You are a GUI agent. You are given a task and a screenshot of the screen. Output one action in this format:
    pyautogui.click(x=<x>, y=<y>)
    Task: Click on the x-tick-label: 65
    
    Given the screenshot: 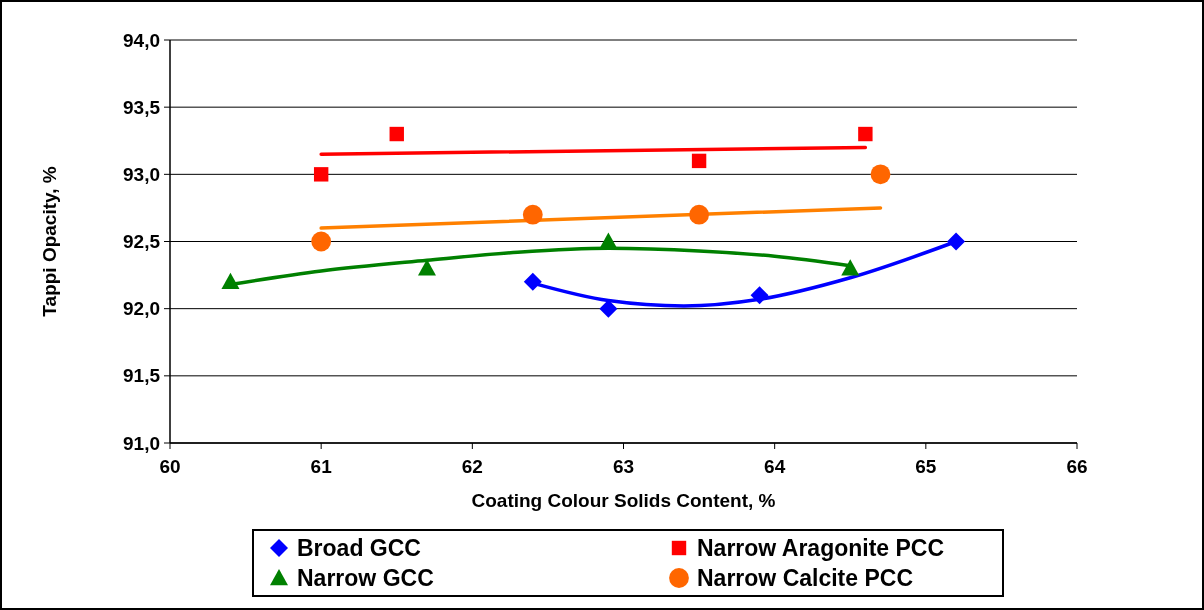 What is the action you would take?
    pyautogui.click(x=926, y=466)
    